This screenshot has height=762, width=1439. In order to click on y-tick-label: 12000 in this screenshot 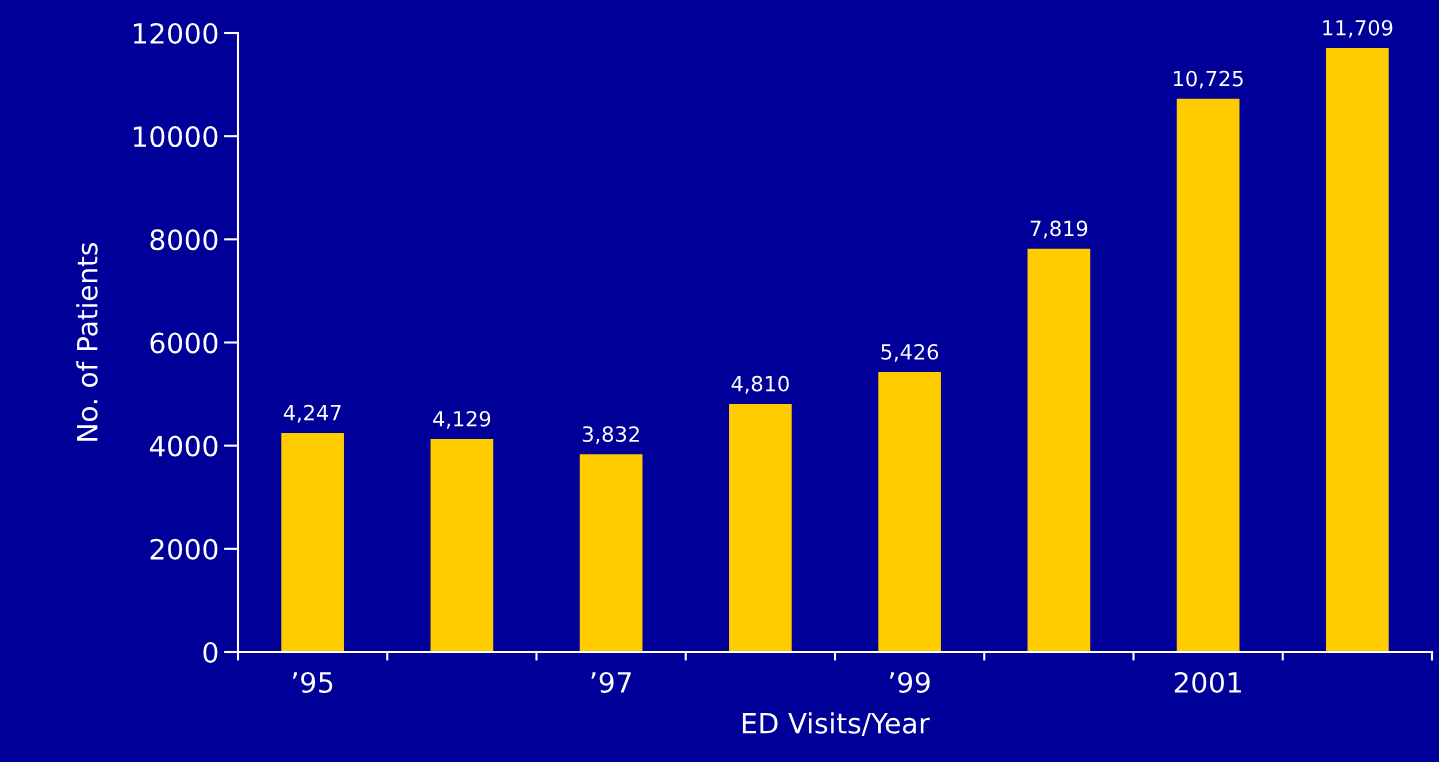, I will do `click(175, 33)`.